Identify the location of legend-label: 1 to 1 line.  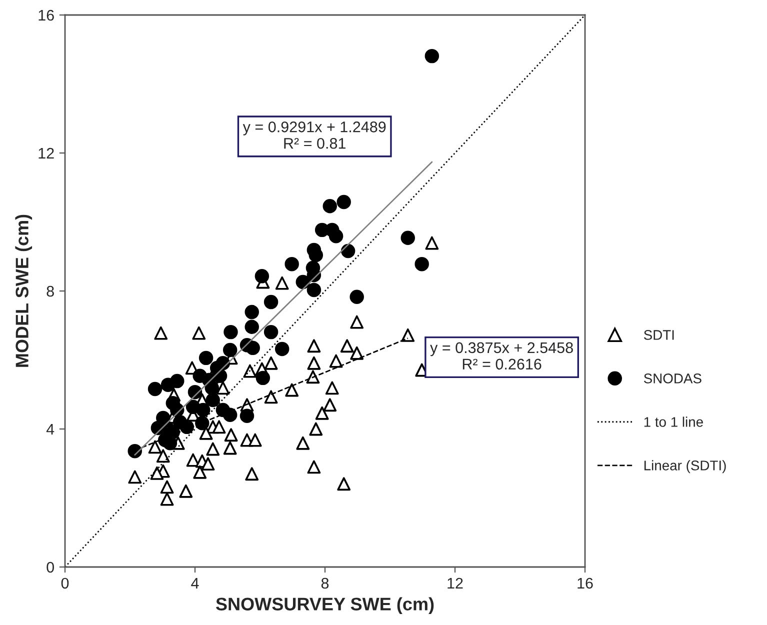
(673, 421).